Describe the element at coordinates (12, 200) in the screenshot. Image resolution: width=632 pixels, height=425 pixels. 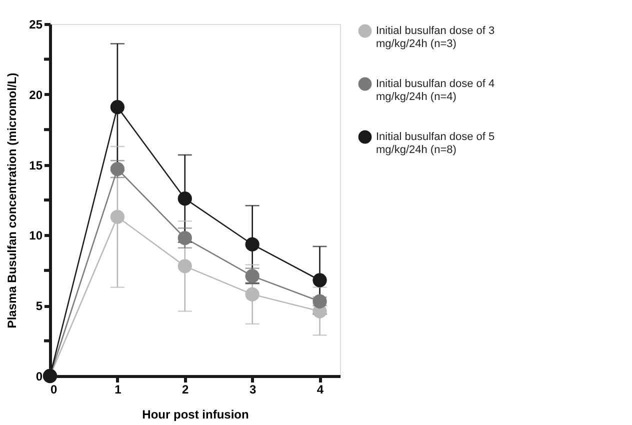
I see `y-axis-title: Plasma Busulfan concentration (micromol/L)` at that location.